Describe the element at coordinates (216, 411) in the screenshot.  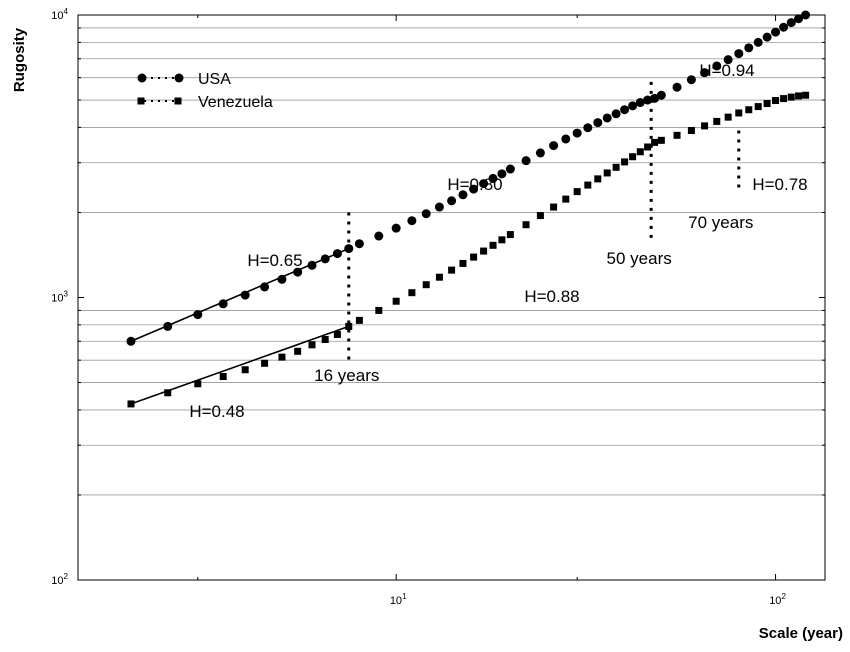
I see `segment-label: H=0.48` at that location.